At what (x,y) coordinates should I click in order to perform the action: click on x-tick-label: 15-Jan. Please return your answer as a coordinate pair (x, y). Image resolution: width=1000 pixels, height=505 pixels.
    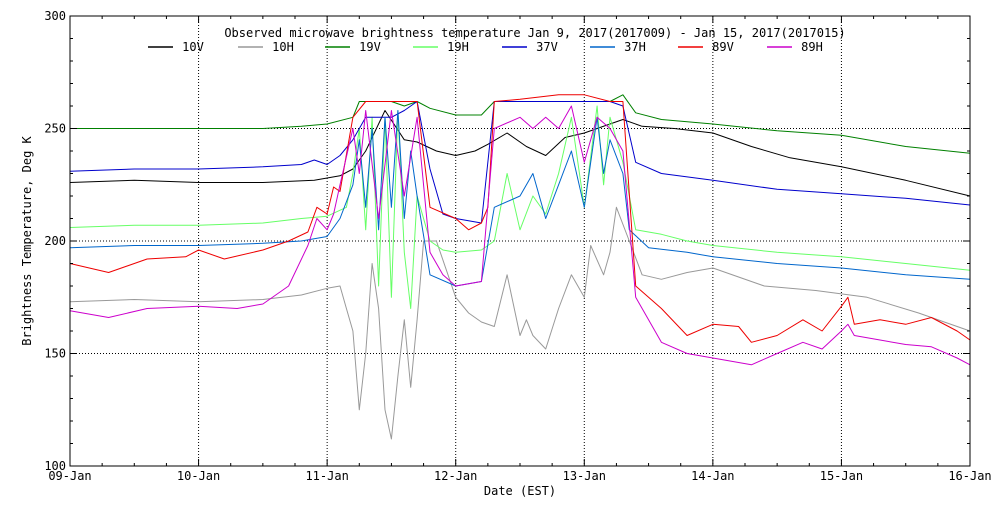
    Looking at the image, I should click on (841, 476).